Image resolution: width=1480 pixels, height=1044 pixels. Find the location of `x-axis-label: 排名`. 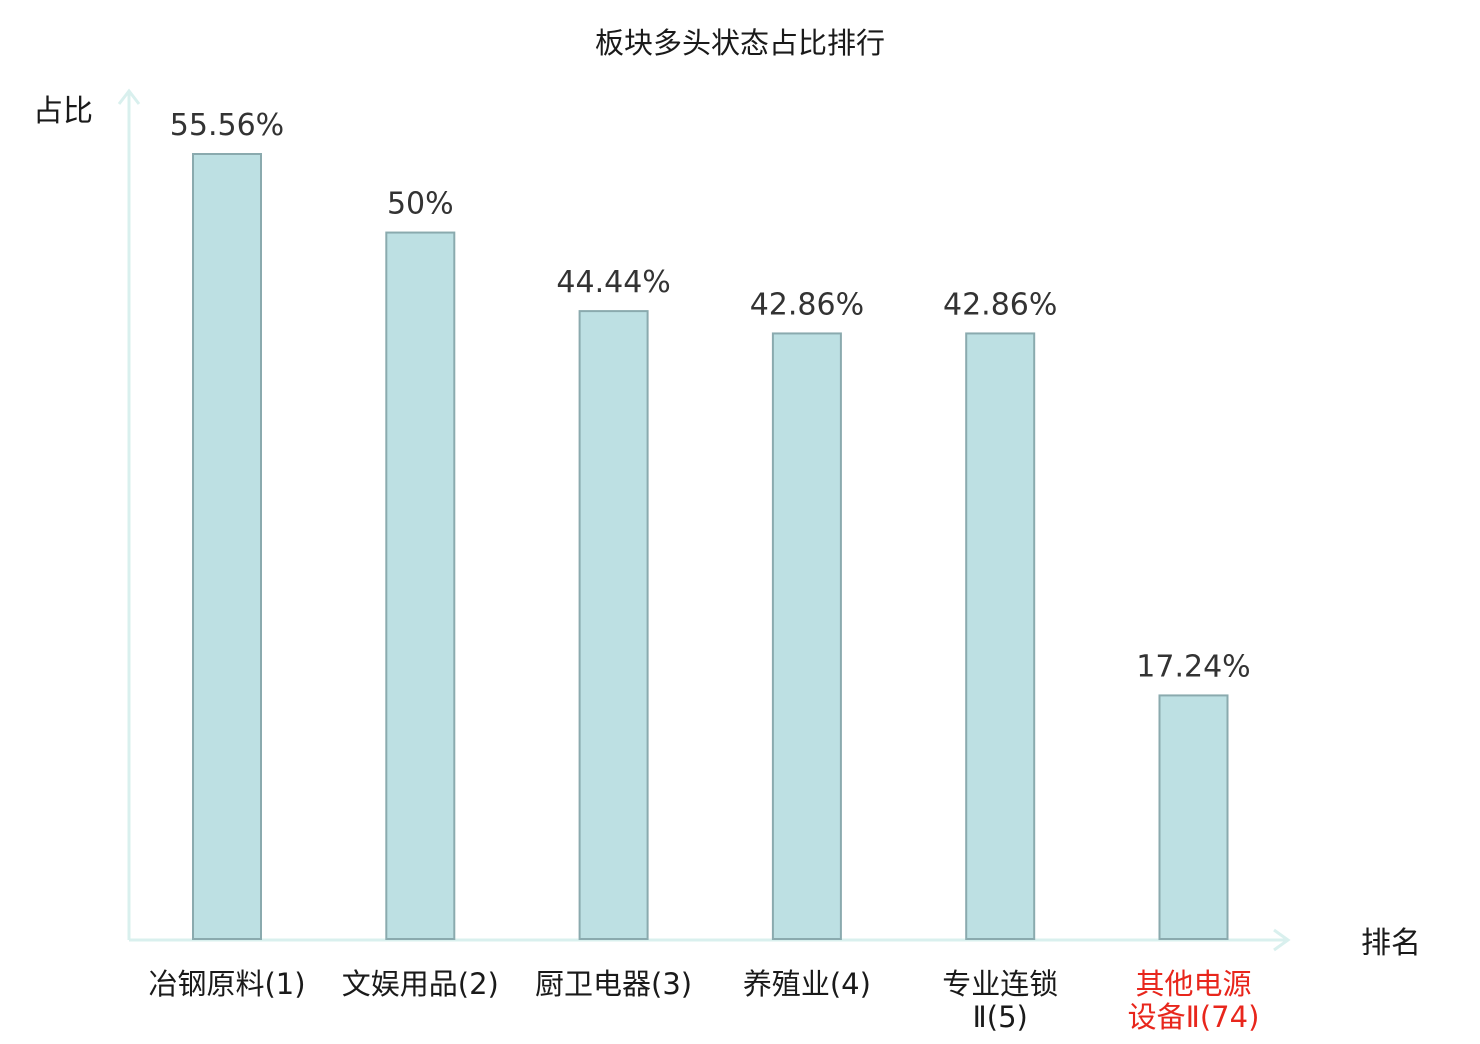

x-axis-label: 排名 is located at coordinates (1391, 943).